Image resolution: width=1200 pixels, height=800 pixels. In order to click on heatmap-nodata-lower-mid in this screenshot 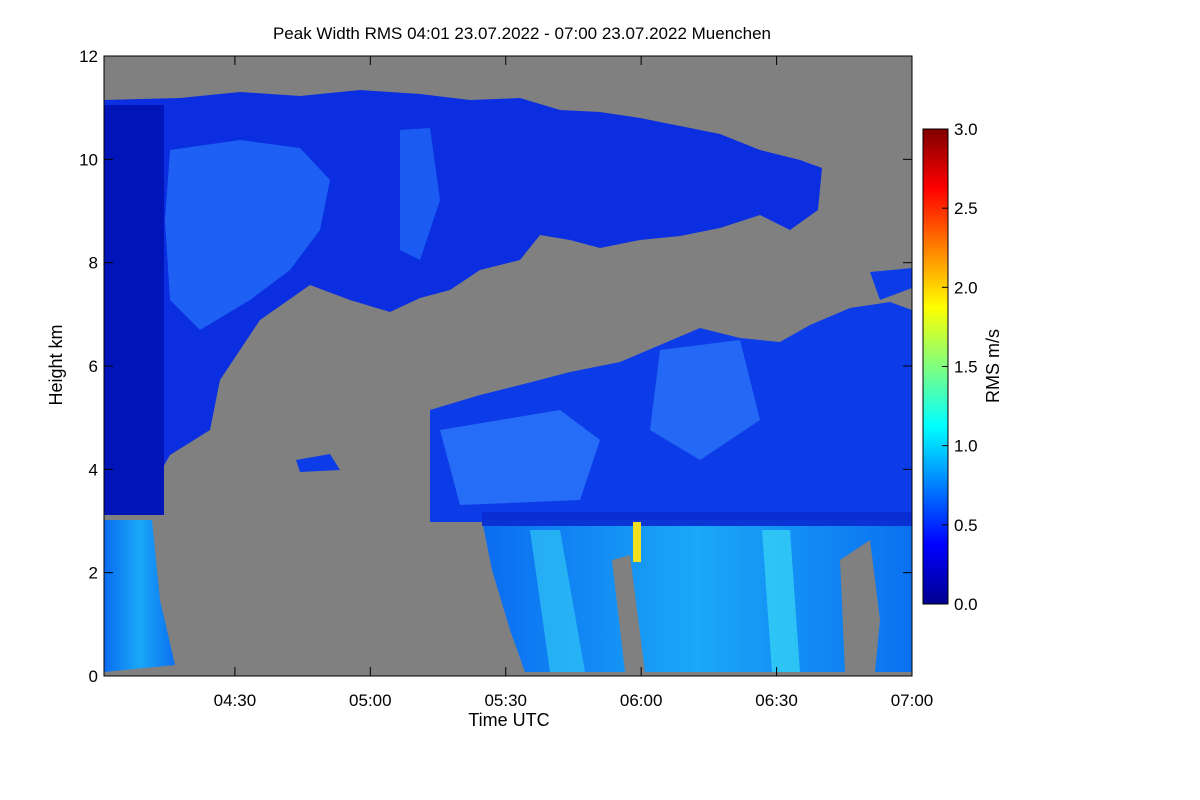, I will do `click(628, 613)`.